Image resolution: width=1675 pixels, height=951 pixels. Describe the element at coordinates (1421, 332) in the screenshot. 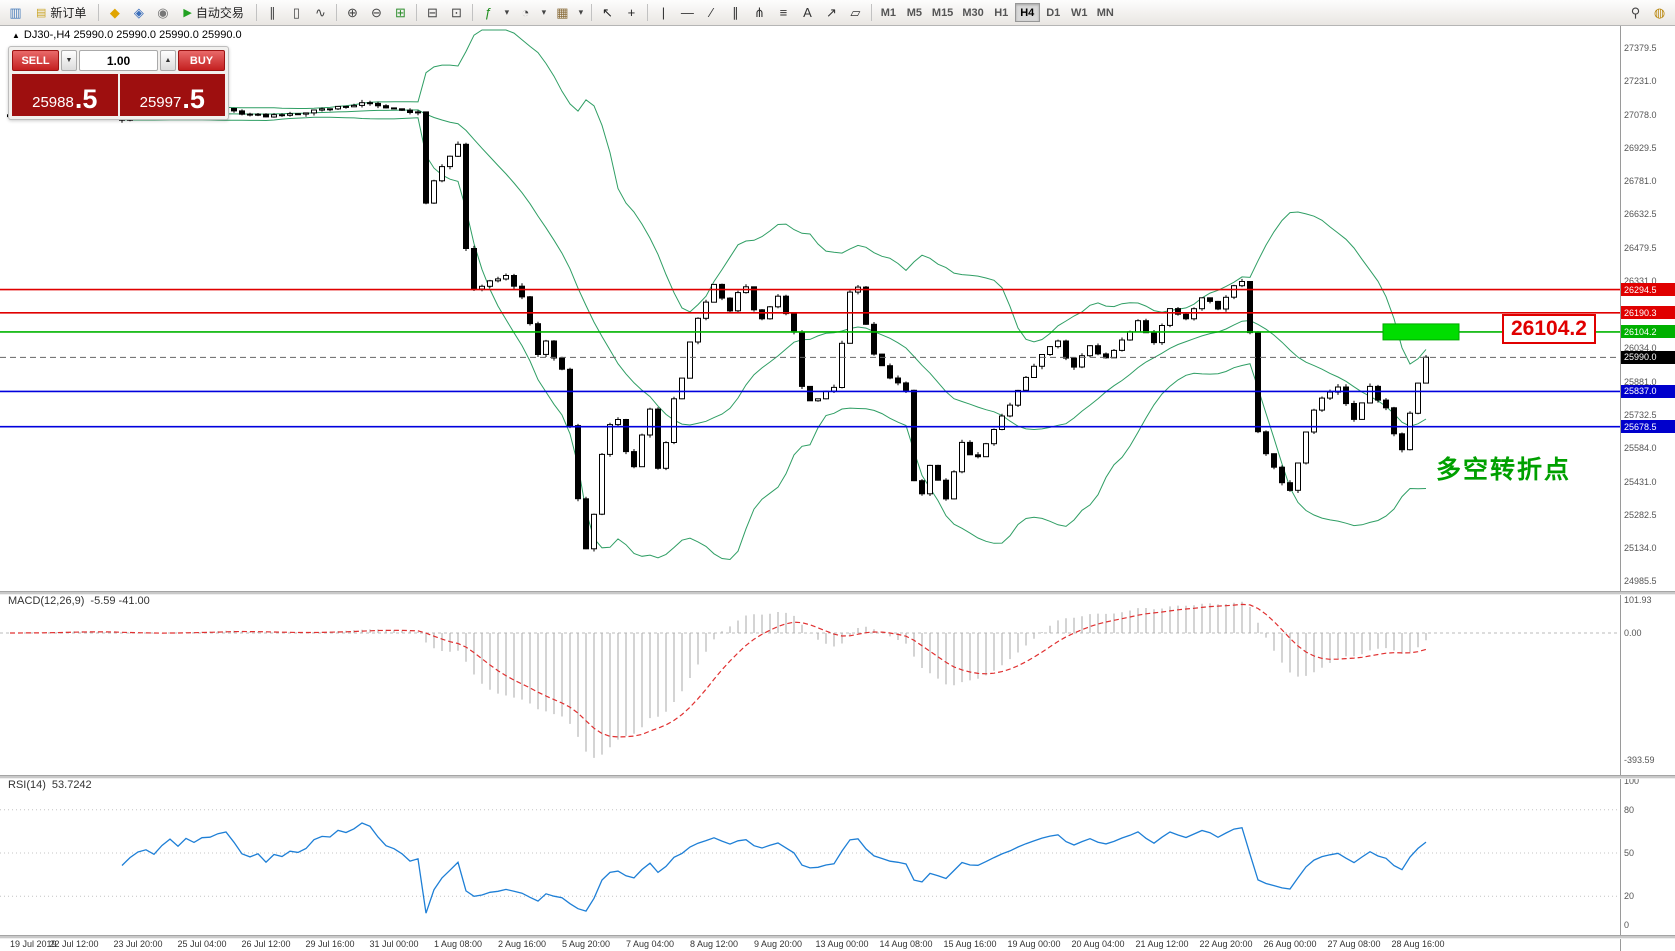

I see `highlight-zone` at that location.